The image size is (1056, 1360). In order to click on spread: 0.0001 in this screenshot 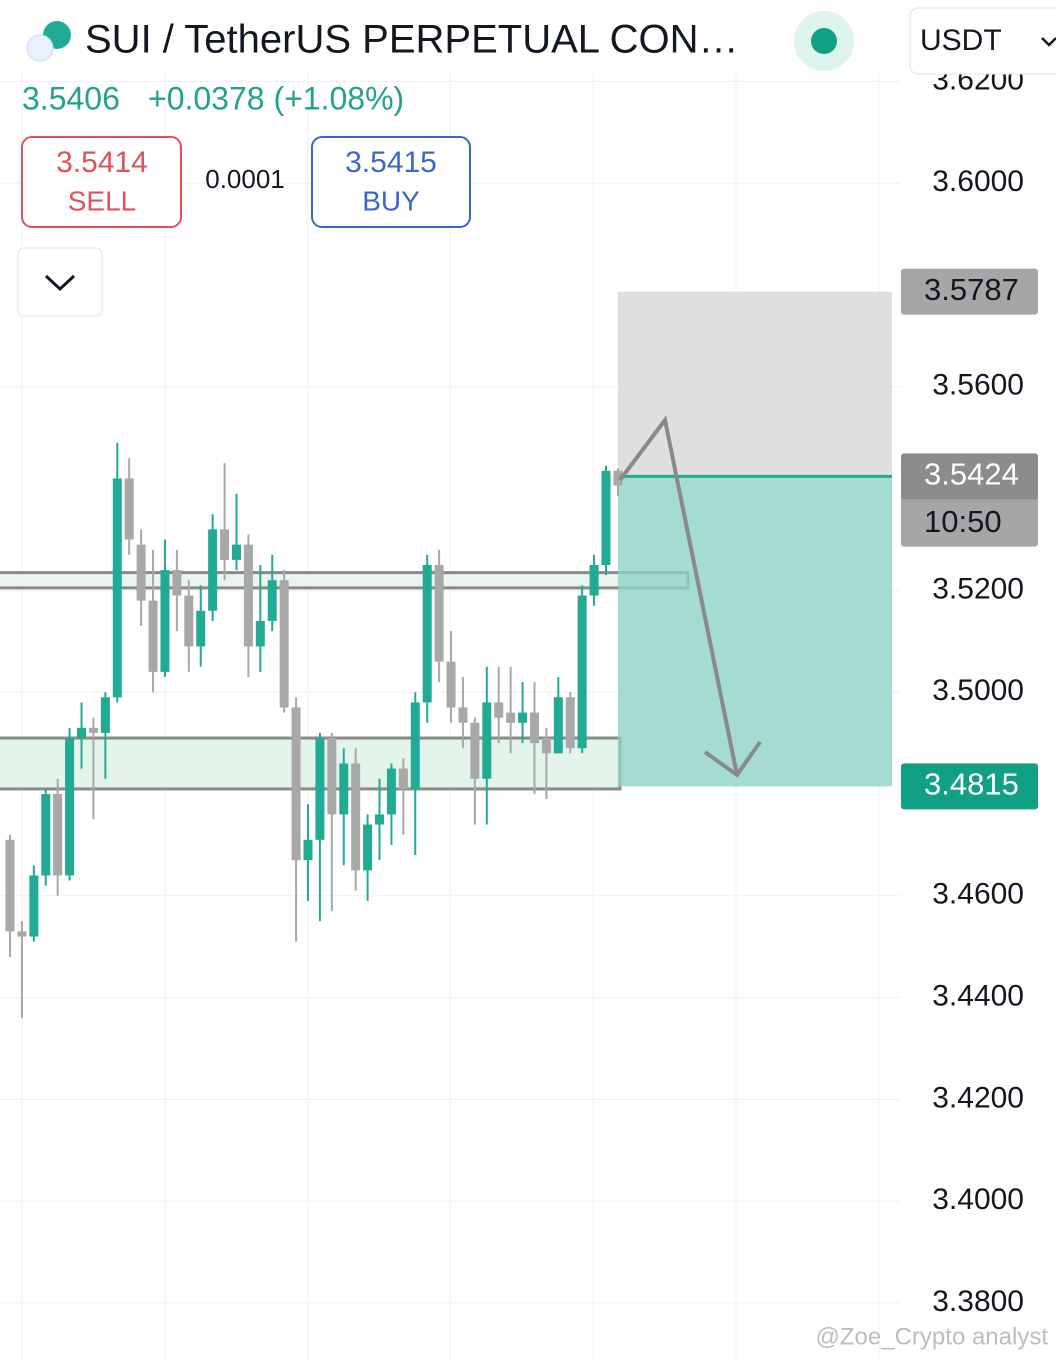, I will do `click(245, 179)`.